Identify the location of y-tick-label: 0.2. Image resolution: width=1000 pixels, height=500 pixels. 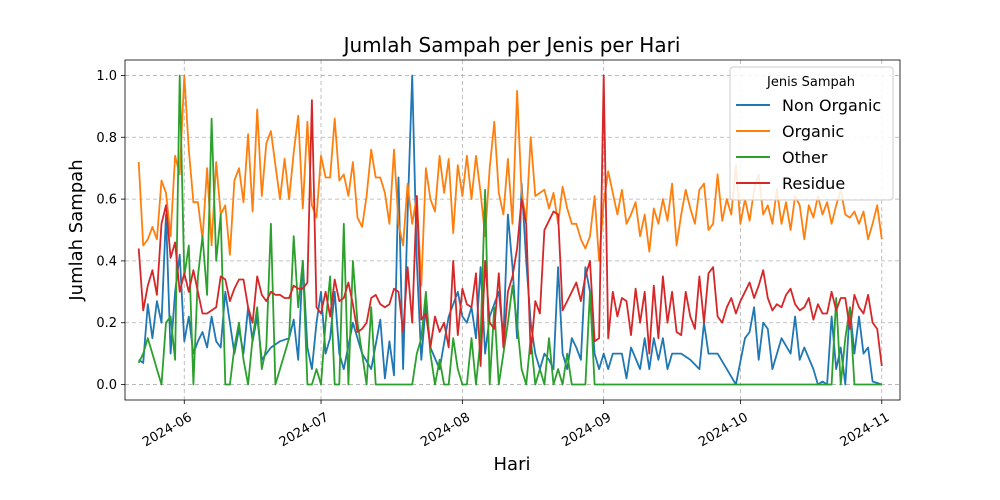
(106, 323).